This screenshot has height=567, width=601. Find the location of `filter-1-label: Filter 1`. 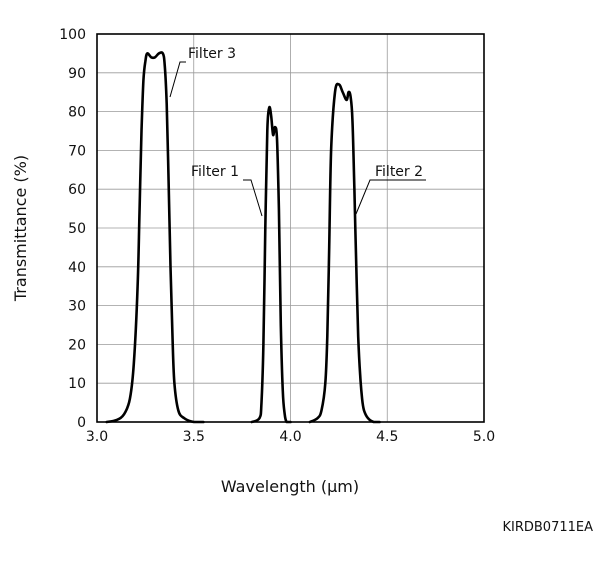

filter-1-label: Filter 1 is located at coordinates (215, 172).